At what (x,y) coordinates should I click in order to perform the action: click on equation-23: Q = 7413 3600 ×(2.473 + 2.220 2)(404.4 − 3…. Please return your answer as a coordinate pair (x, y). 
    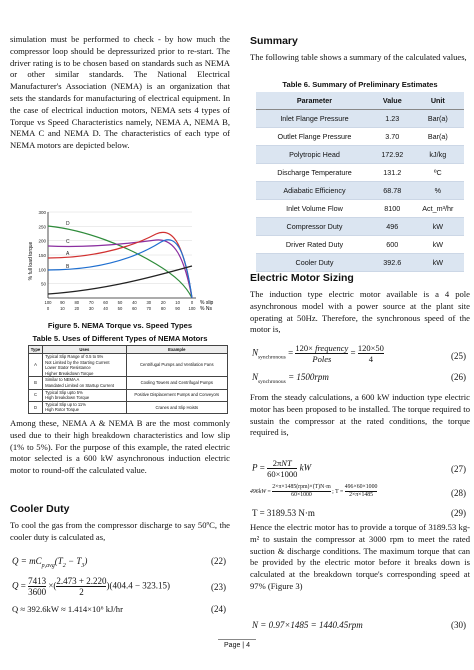
    Looking at the image, I should click on (91, 586).